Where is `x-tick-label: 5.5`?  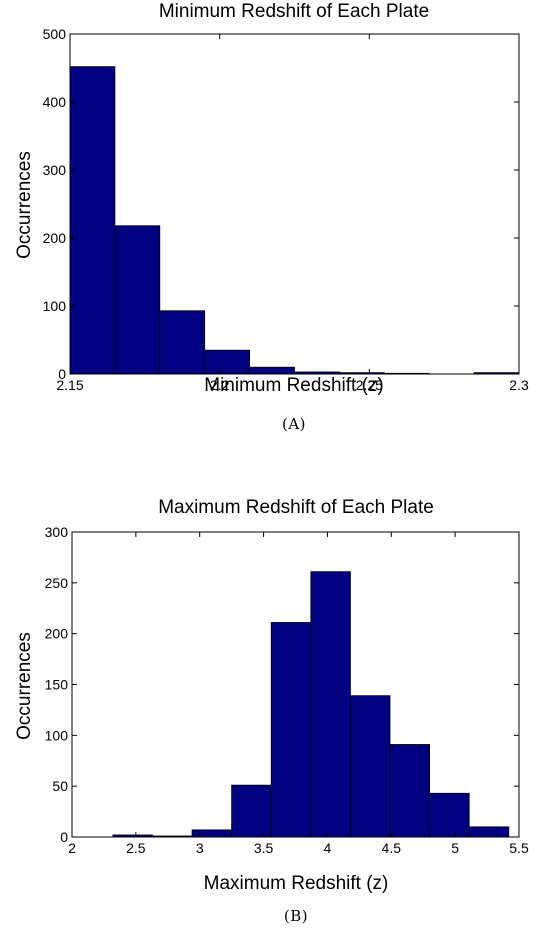 x-tick-label: 5.5 is located at coordinates (519, 848).